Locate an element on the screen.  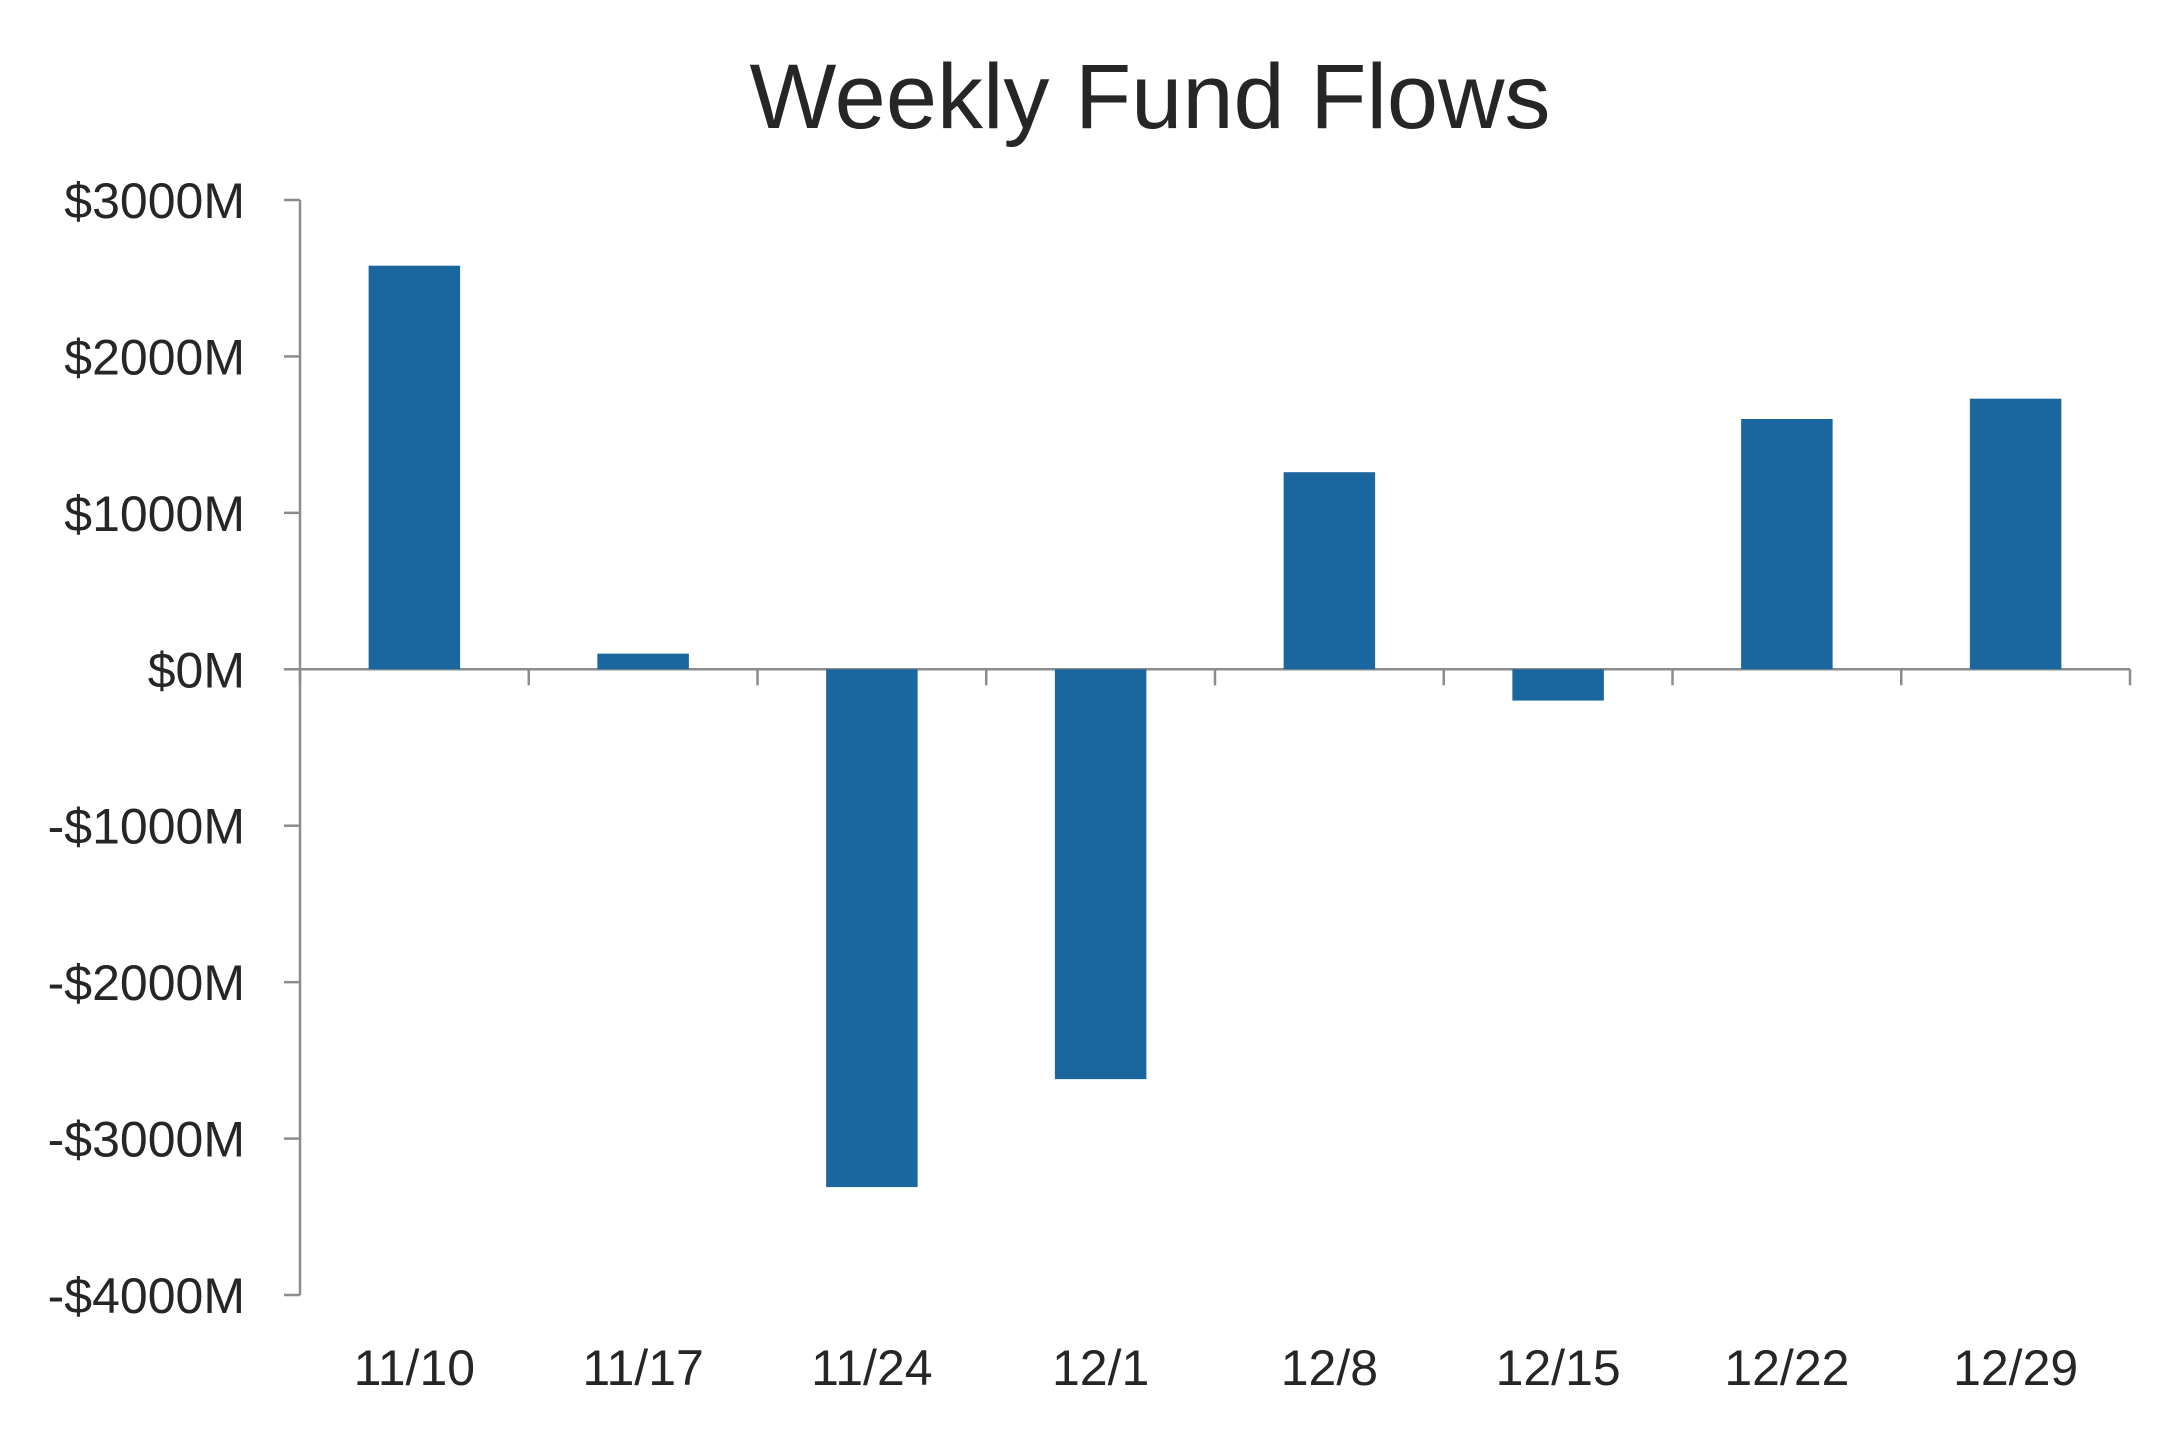
y-tick-label: -$4000M is located at coordinates (146, 1296).